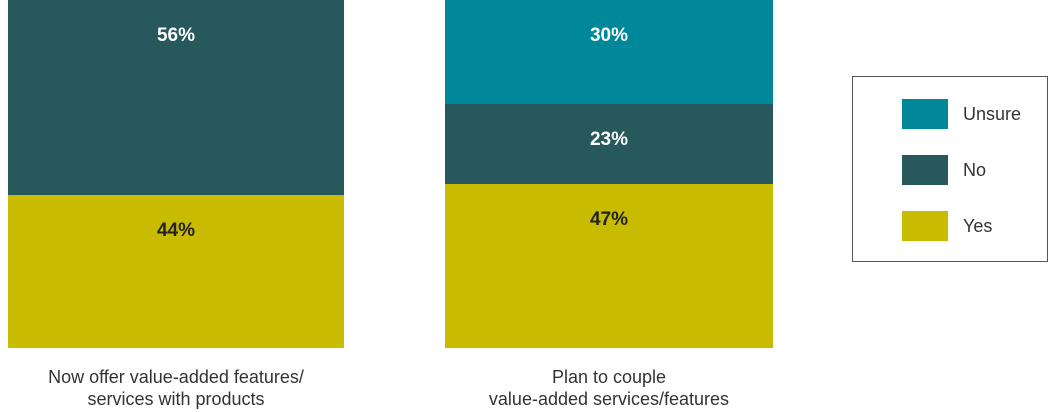 Image resolution: width=1056 pixels, height=412 pixels. What do you see at coordinates (609, 140) in the screenshot?
I see `data-label: 23%` at bounding box center [609, 140].